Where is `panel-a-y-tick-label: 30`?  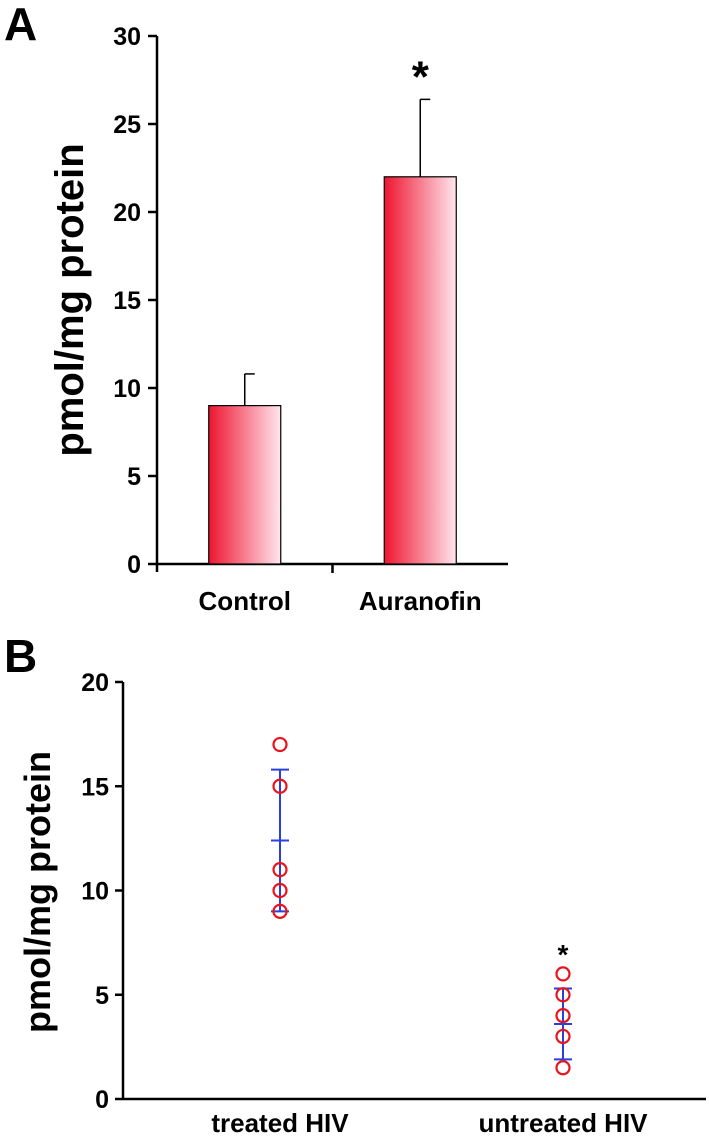
panel-a-y-tick-label: 30 is located at coordinates (127, 37).